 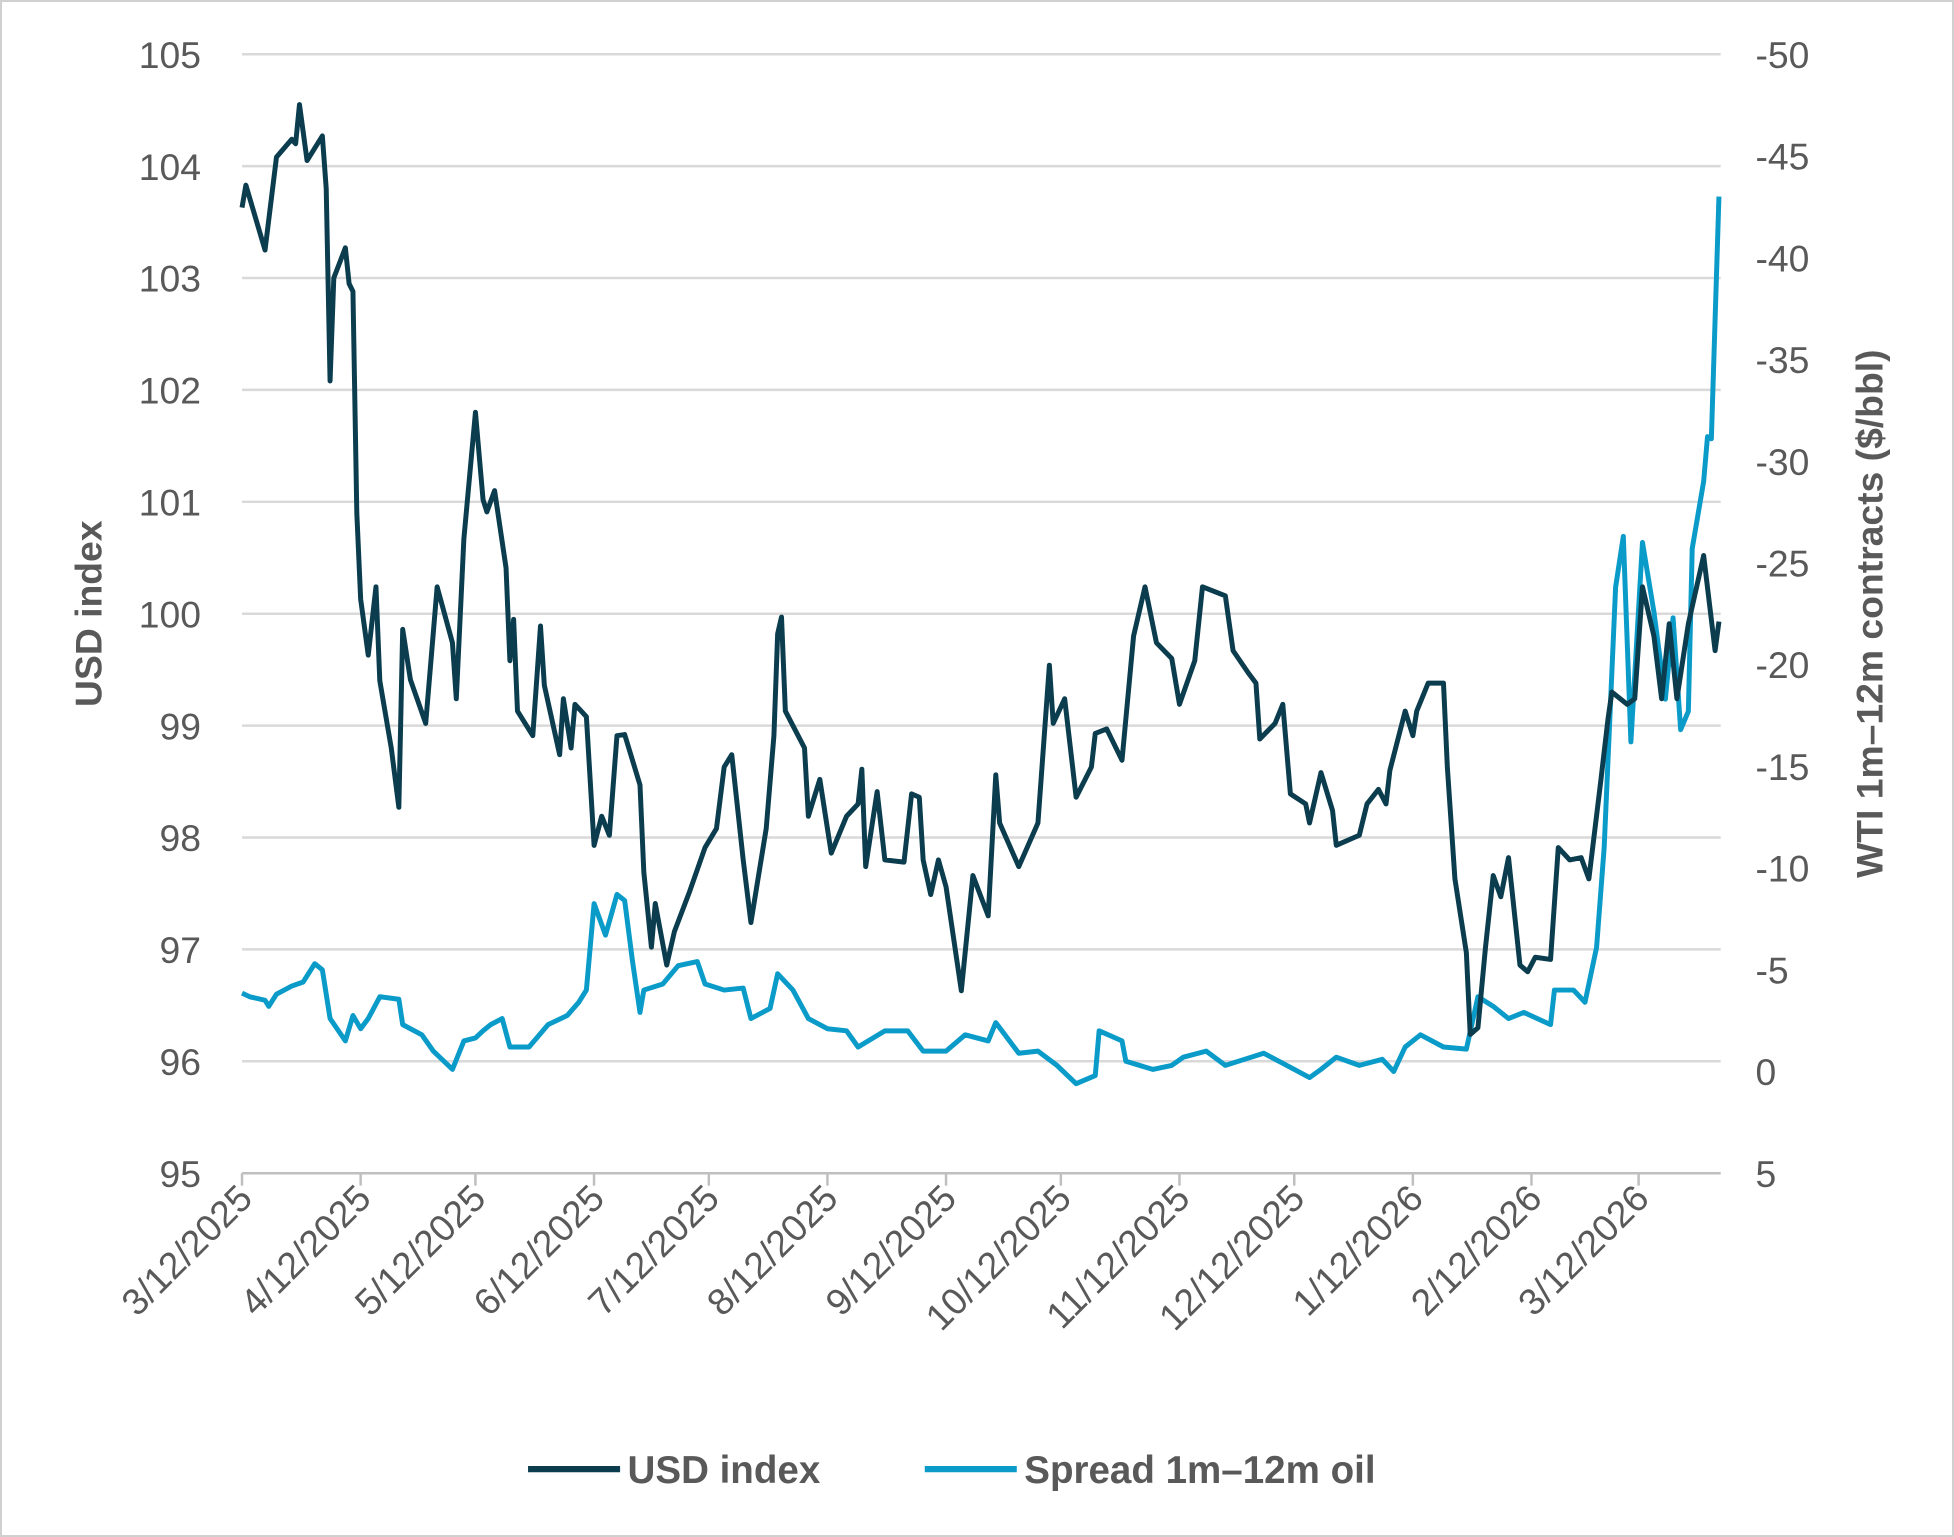 What do you see at coordinates (170, 391) in the screenshot?
I see `left-tick-label: 102` at bounding box center [170, 391].